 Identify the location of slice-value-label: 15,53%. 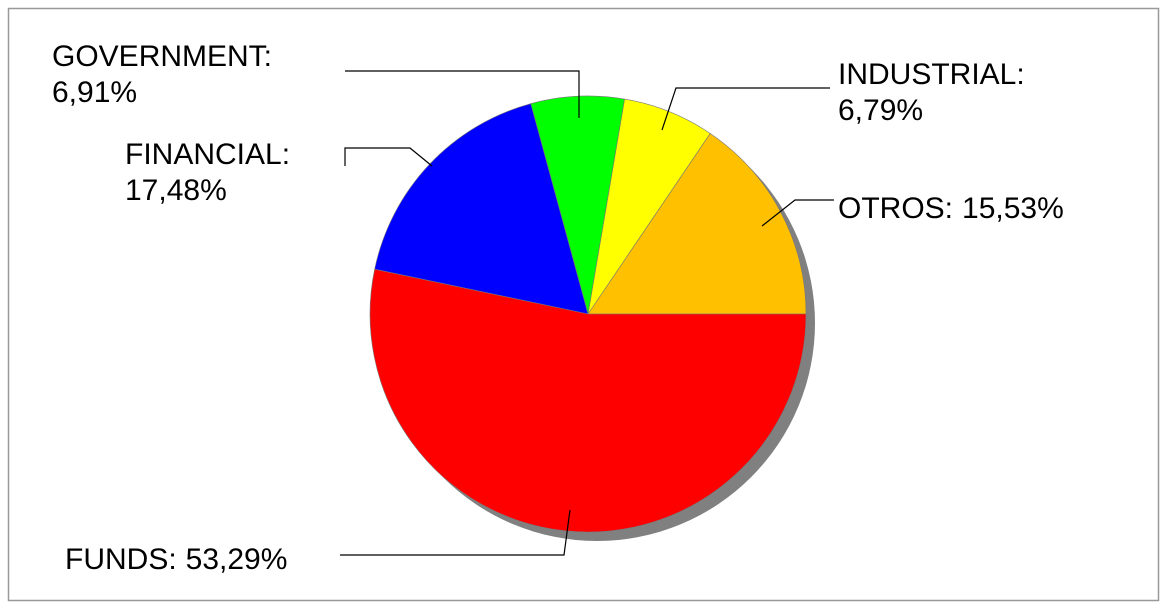
(1013, 208).